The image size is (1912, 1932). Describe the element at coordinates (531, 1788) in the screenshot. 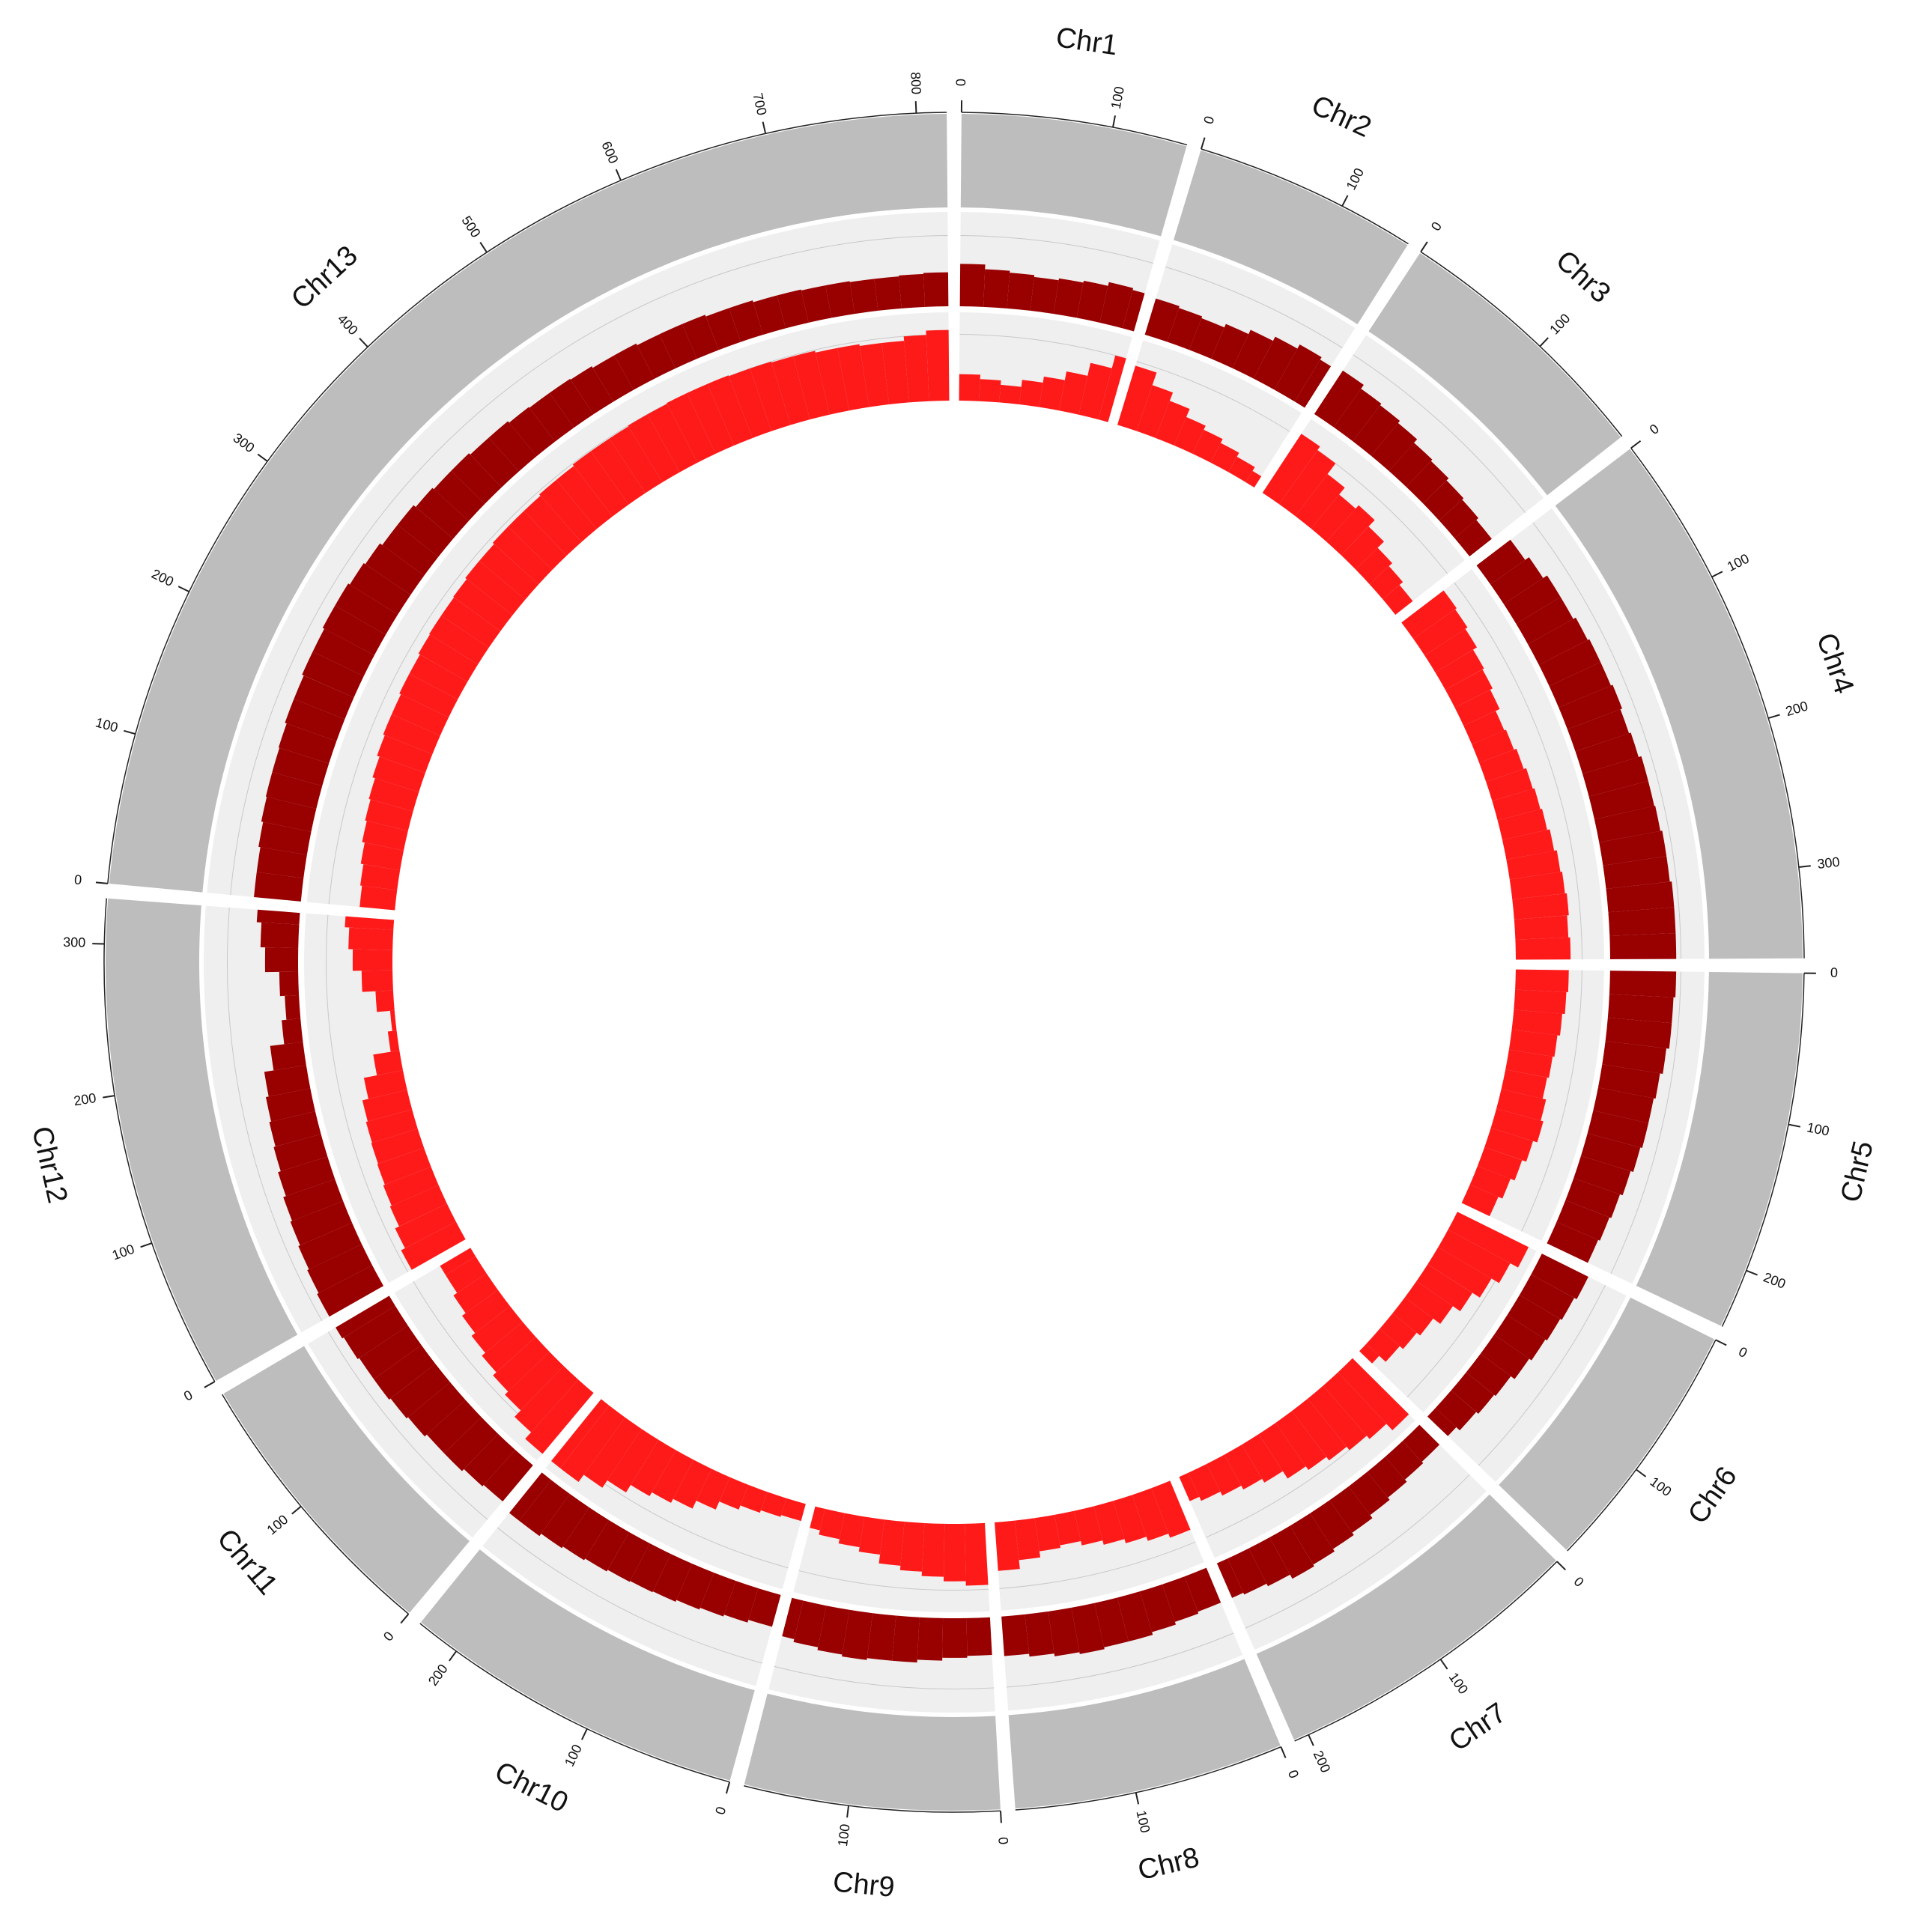

I see `chromosome-name: Chr10` at that location.